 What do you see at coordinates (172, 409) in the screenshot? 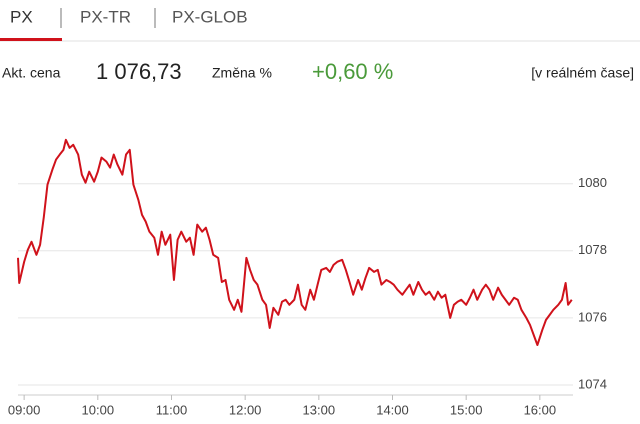
I see `x-tick-label: 11:00` at bounding box center [172, 409].